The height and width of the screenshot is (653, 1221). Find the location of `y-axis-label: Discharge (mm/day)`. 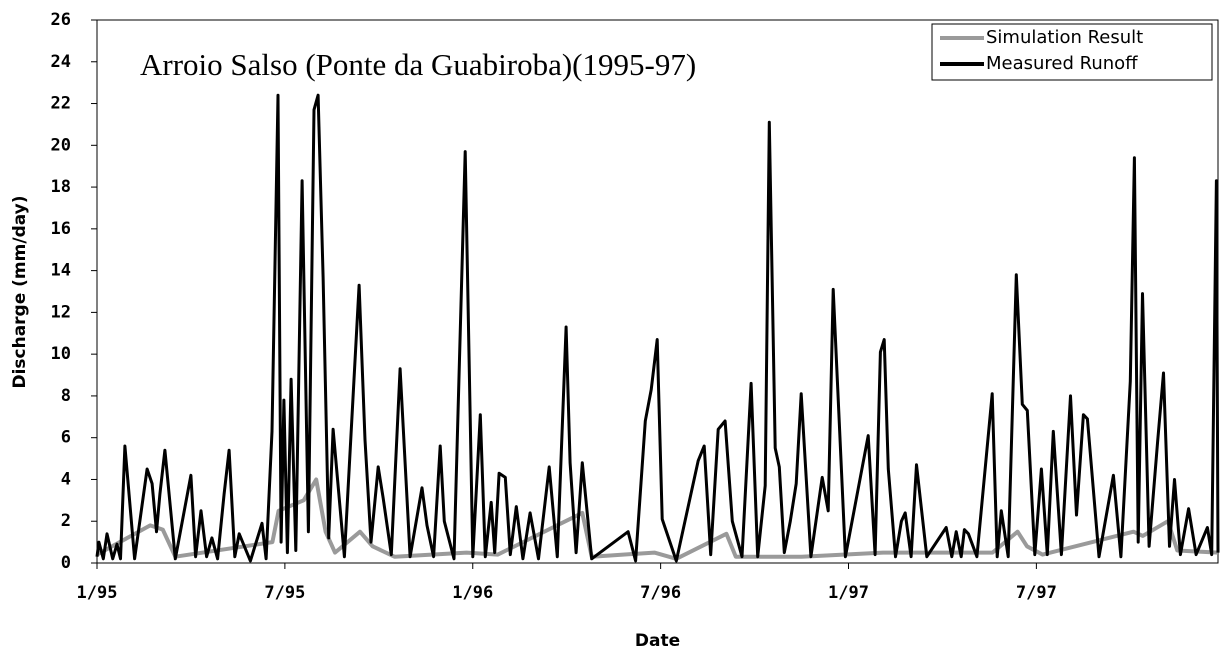

y-axis-label: Discharge (mm/day) is located at coordinates (20, 291).